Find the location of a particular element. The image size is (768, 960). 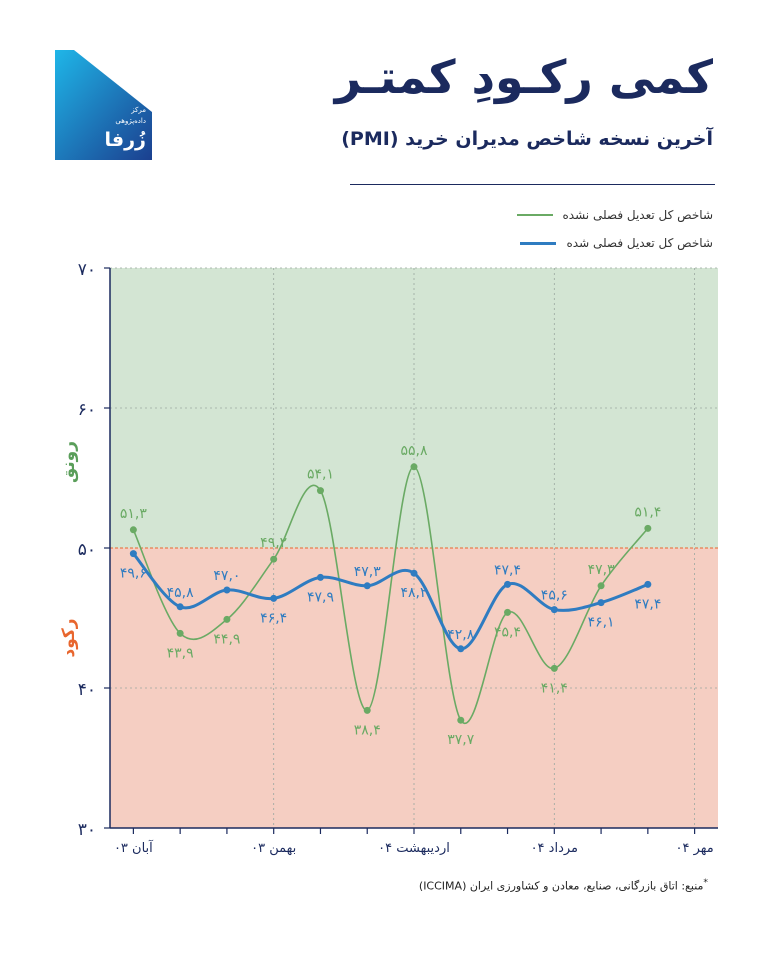

page-title: کمی رکـودِ کمتـر is located at coordinates (523, 77).